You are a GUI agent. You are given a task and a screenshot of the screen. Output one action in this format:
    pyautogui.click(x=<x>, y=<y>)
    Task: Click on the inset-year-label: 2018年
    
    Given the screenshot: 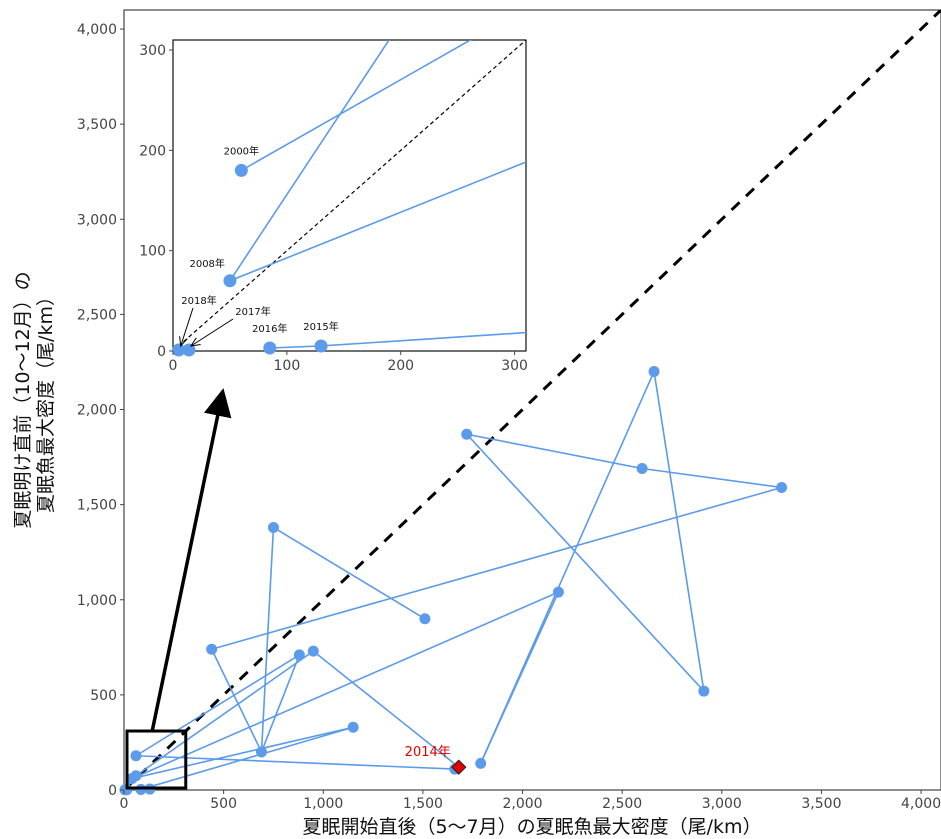 What is the action you would take?
    pyautogui.click(x=198, y=300)
    